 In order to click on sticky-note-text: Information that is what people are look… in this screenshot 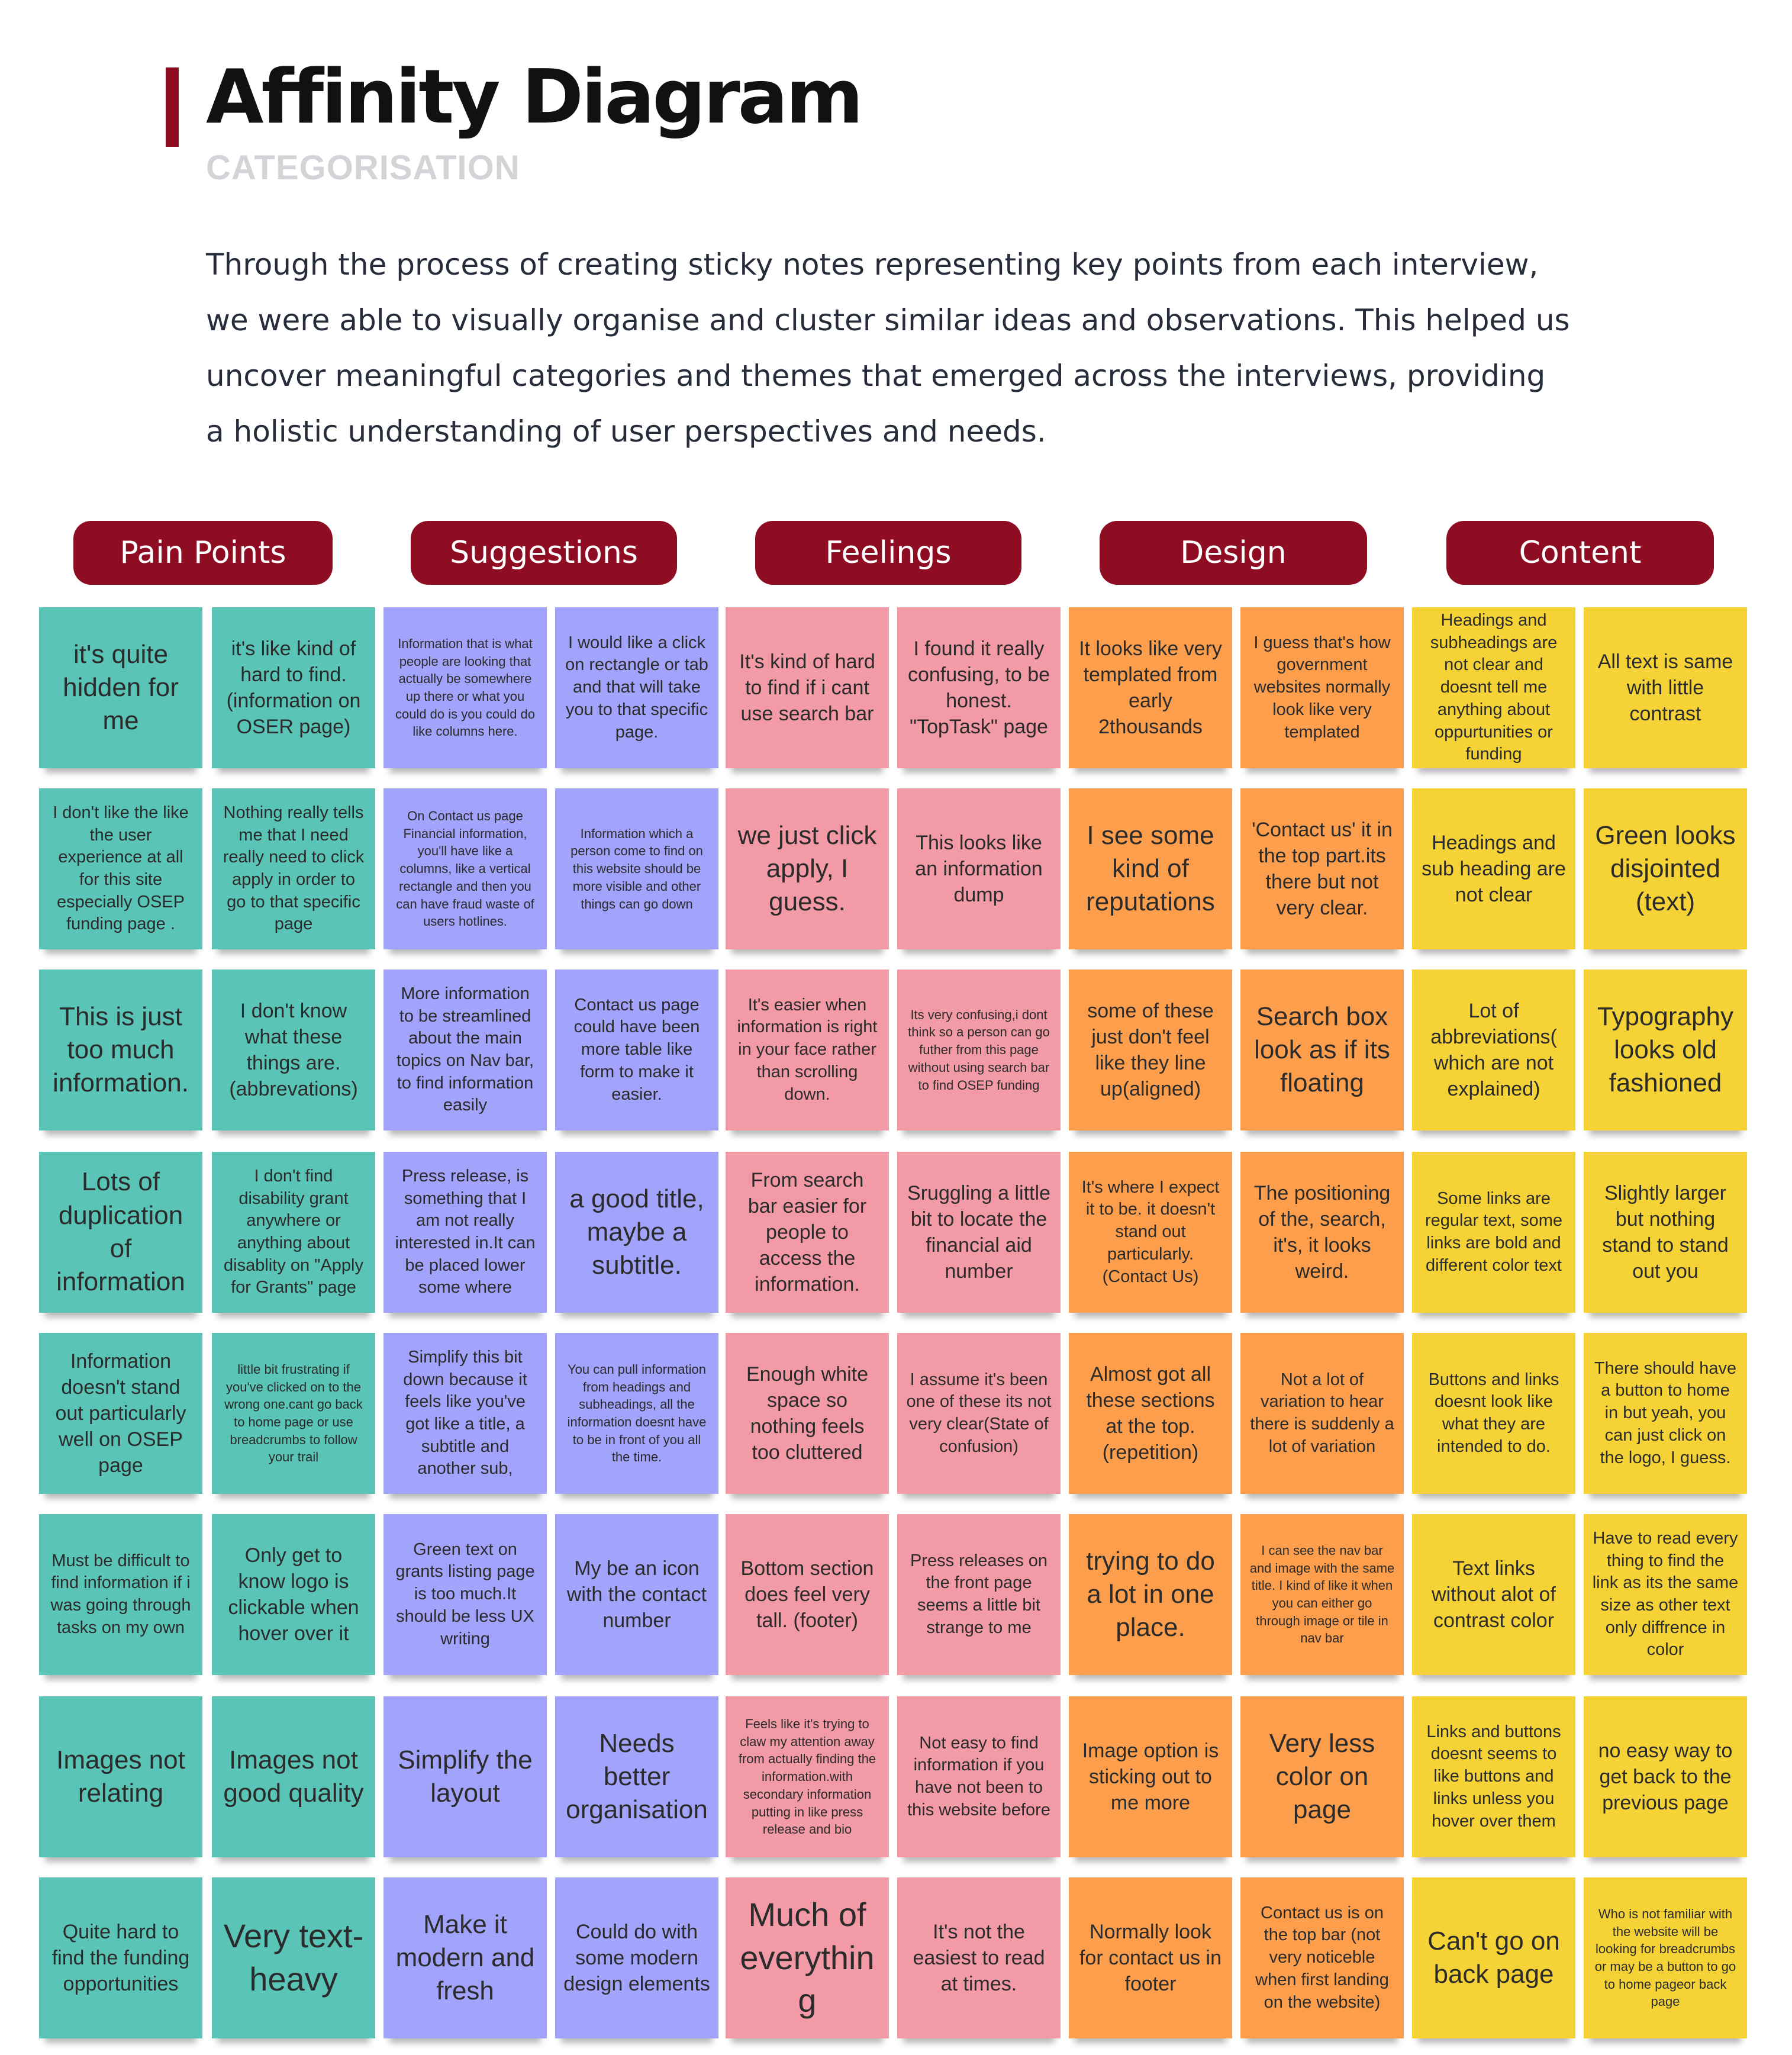, I will do `click(466, 687)`.